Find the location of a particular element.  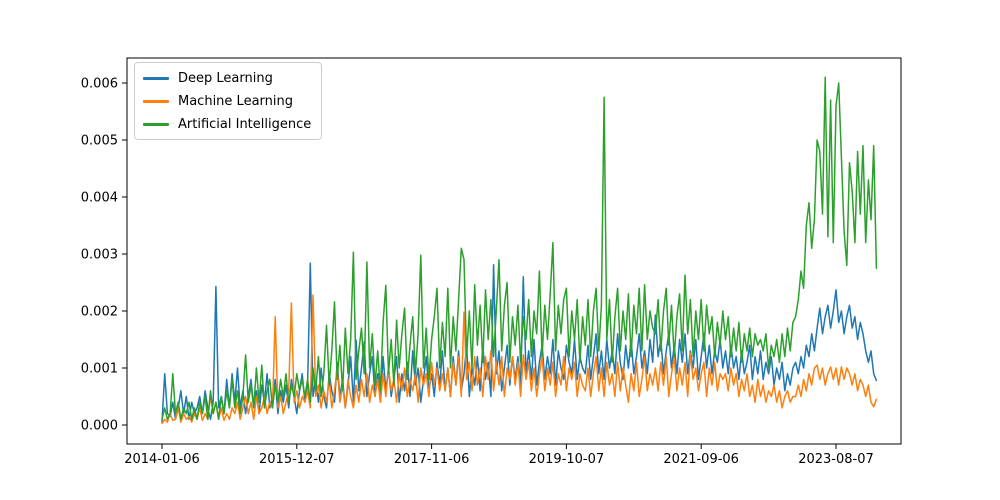

legend-swatch-deep-learning is located at coordinates (156, 78).